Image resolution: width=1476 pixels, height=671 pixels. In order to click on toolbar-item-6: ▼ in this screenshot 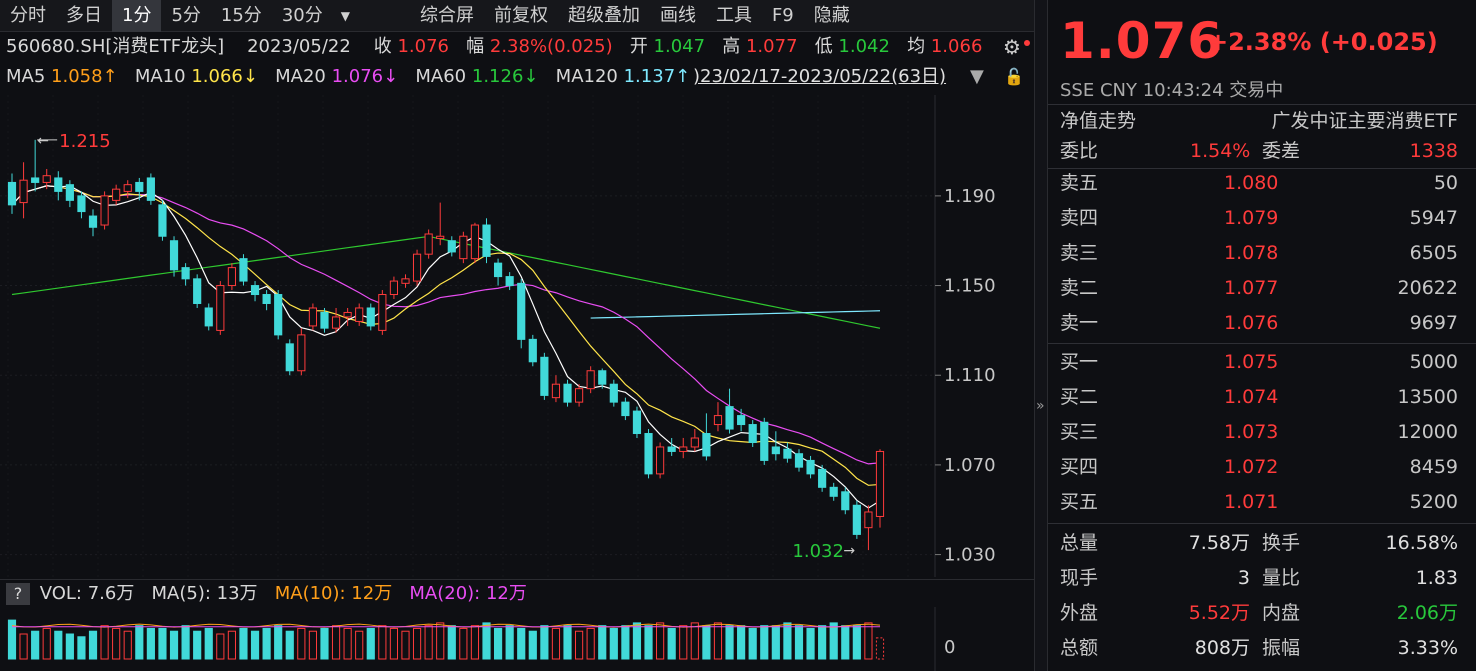, I will do `click(345, 15)`.